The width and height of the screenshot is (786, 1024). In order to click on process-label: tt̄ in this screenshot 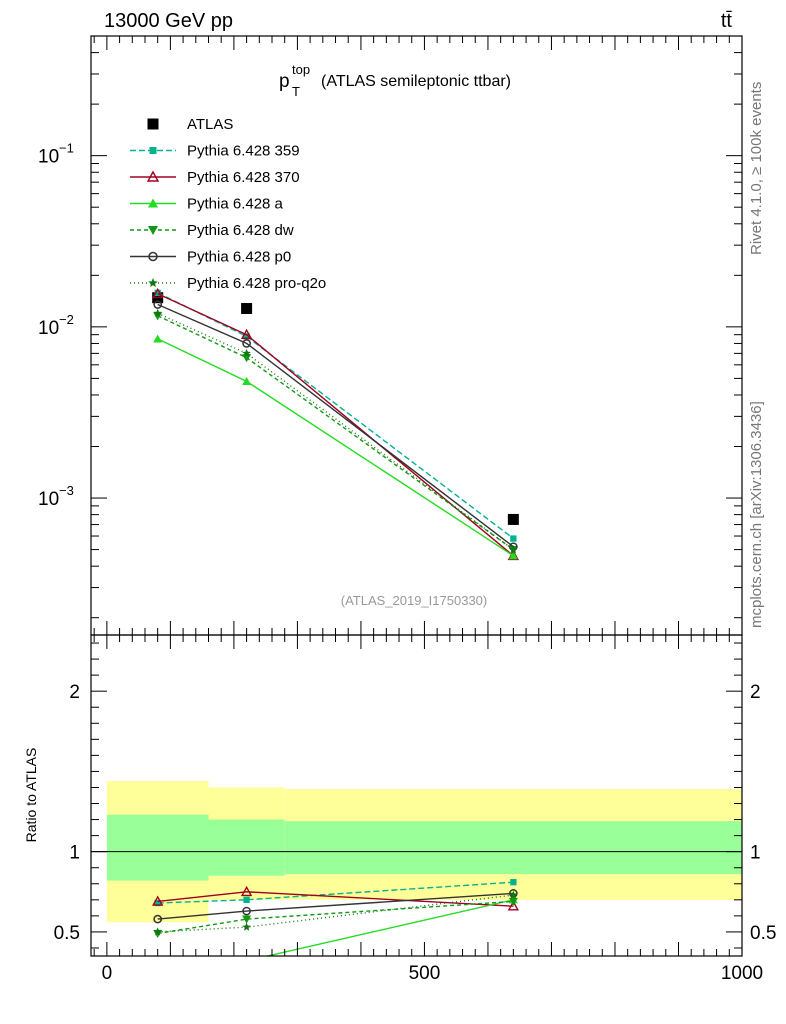, I will do `click(727, 21)`.